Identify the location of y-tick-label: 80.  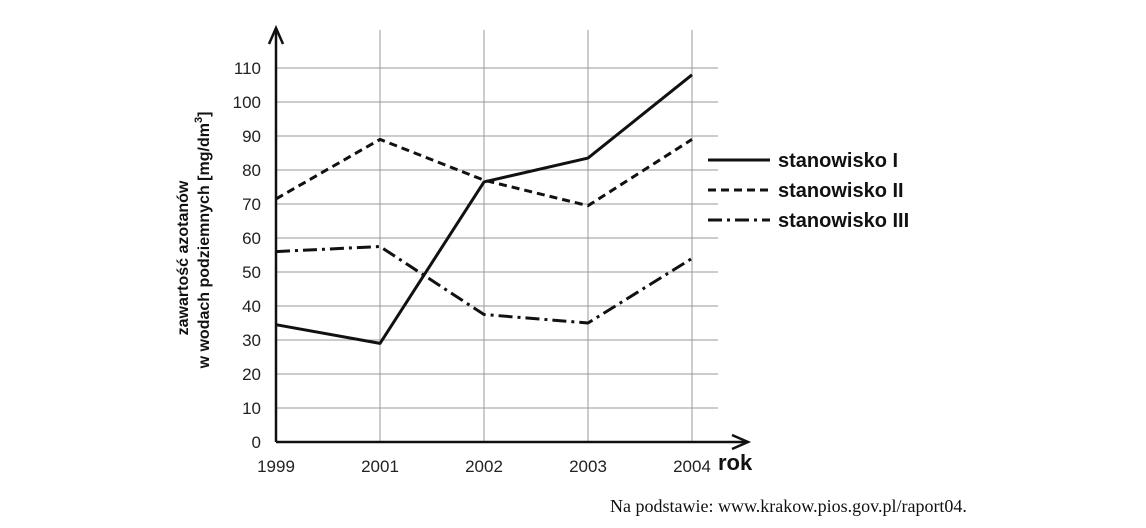
(251, 170).